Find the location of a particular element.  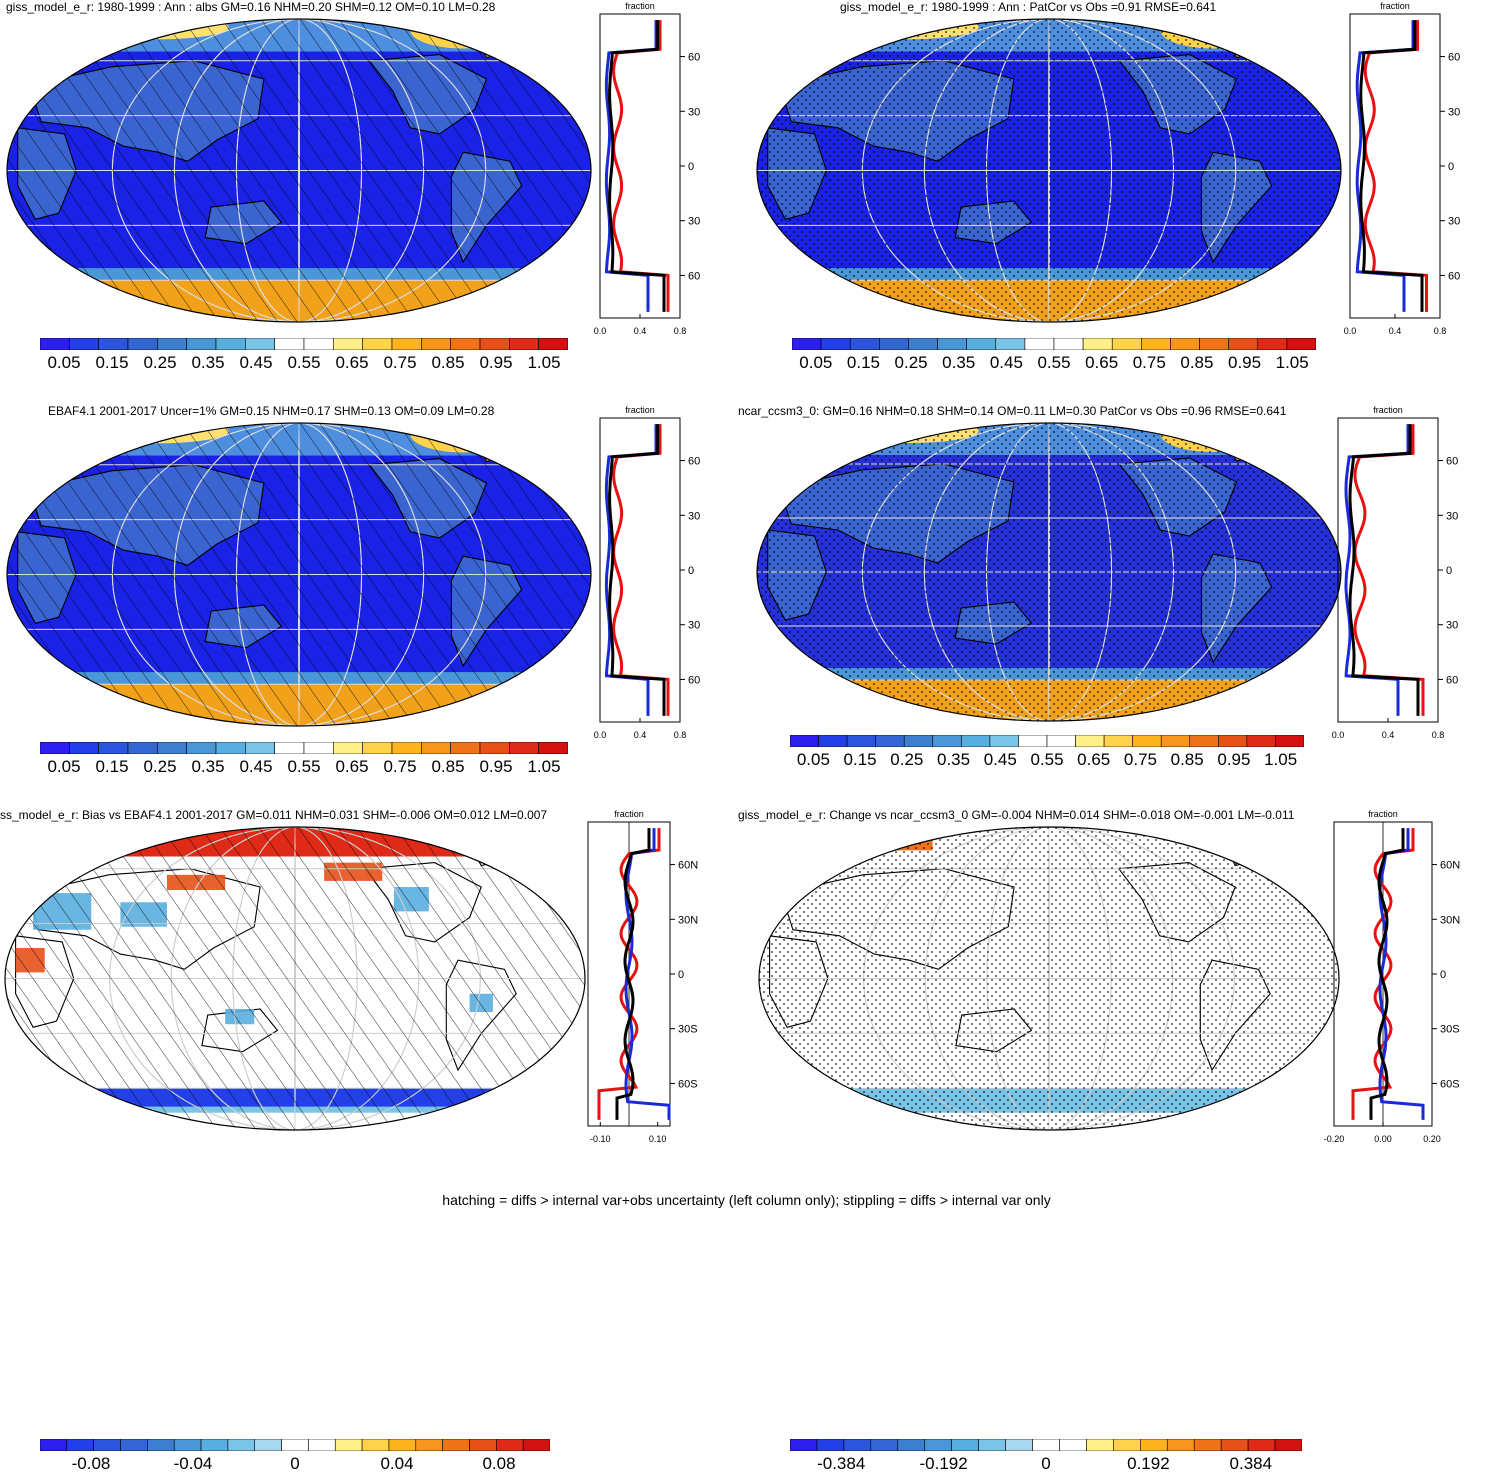

colorbar-label: 0.55 is located at coordinates (304, 362).